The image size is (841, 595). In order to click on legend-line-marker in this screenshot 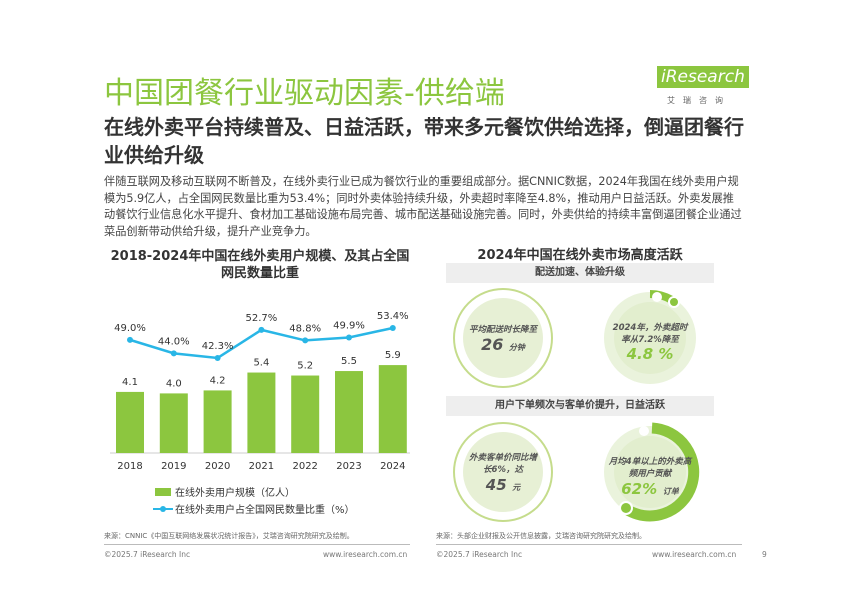, I will do `click(163, 509)`.